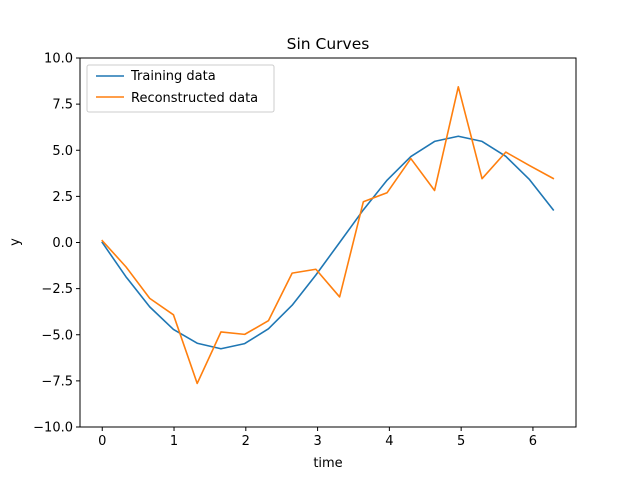  What do you see at coordinates (62, 197) in the screenshot?
I see `y-tick-label: 2.5` at bounding box center [62, 197].